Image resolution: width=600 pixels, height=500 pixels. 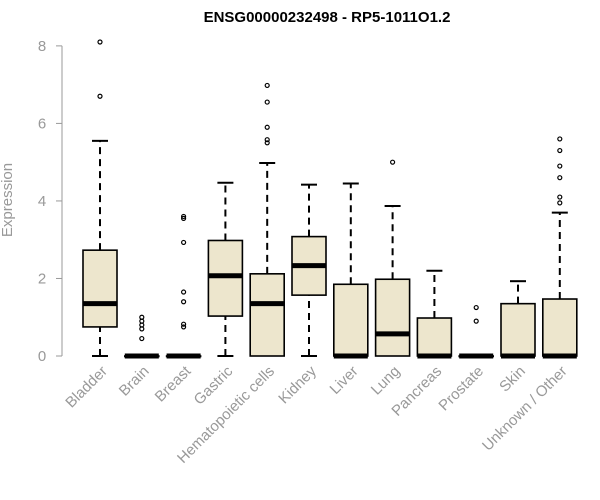 What do you see at coordinates (42, 123) in the screenshot?
I see `y-tick-label: 6` at bounding box center [42, 123].